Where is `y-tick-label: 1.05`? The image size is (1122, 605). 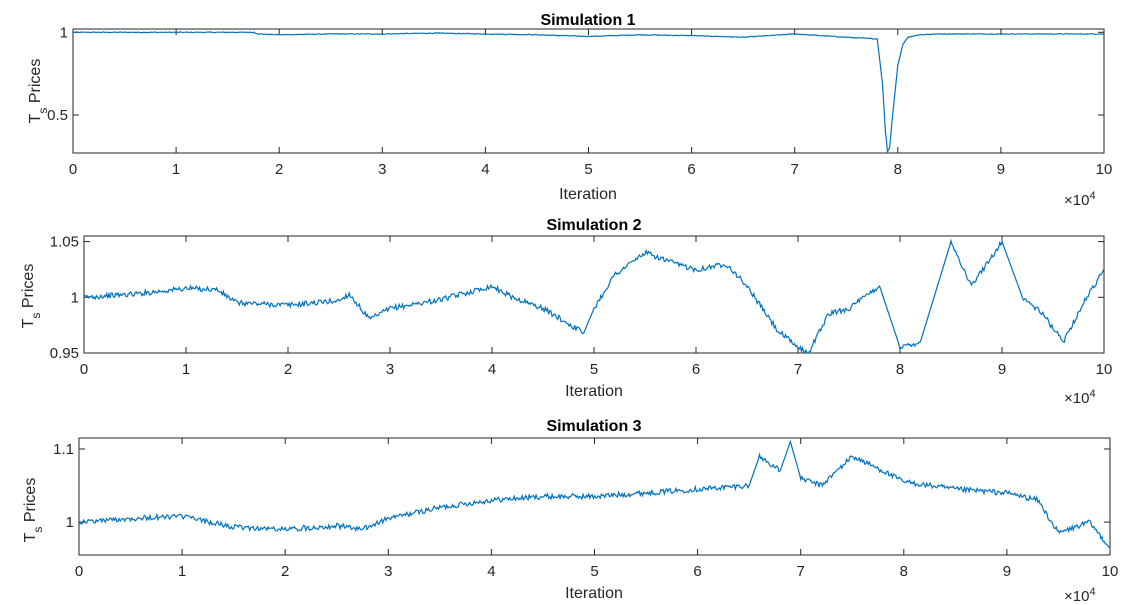
y-tick-label: 1.05 is located at coordinates (64, 242).